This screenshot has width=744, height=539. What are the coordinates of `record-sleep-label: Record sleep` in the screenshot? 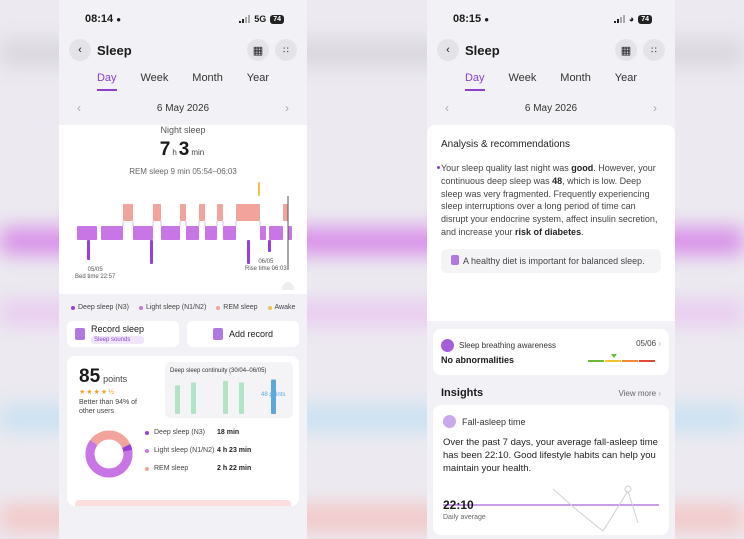 It's located at (118, 329).